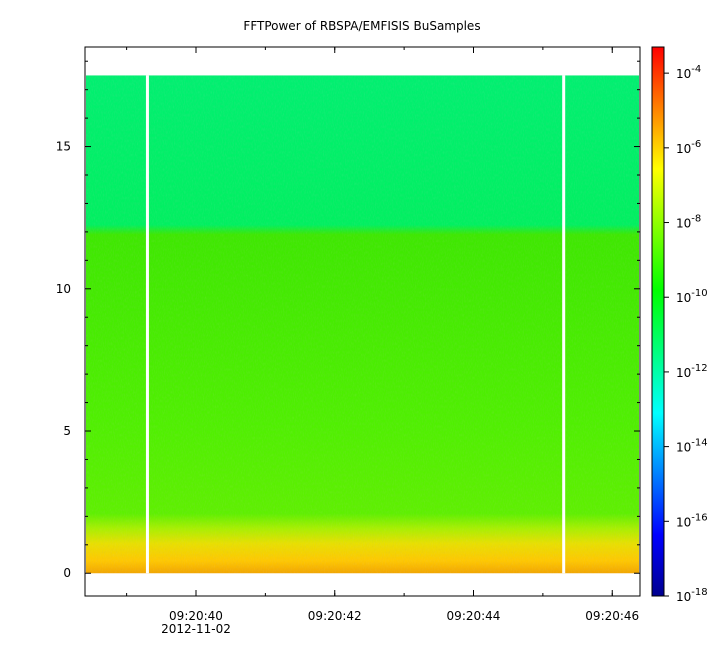  I want to click on y-tick-label: 15, so click(63, 147).